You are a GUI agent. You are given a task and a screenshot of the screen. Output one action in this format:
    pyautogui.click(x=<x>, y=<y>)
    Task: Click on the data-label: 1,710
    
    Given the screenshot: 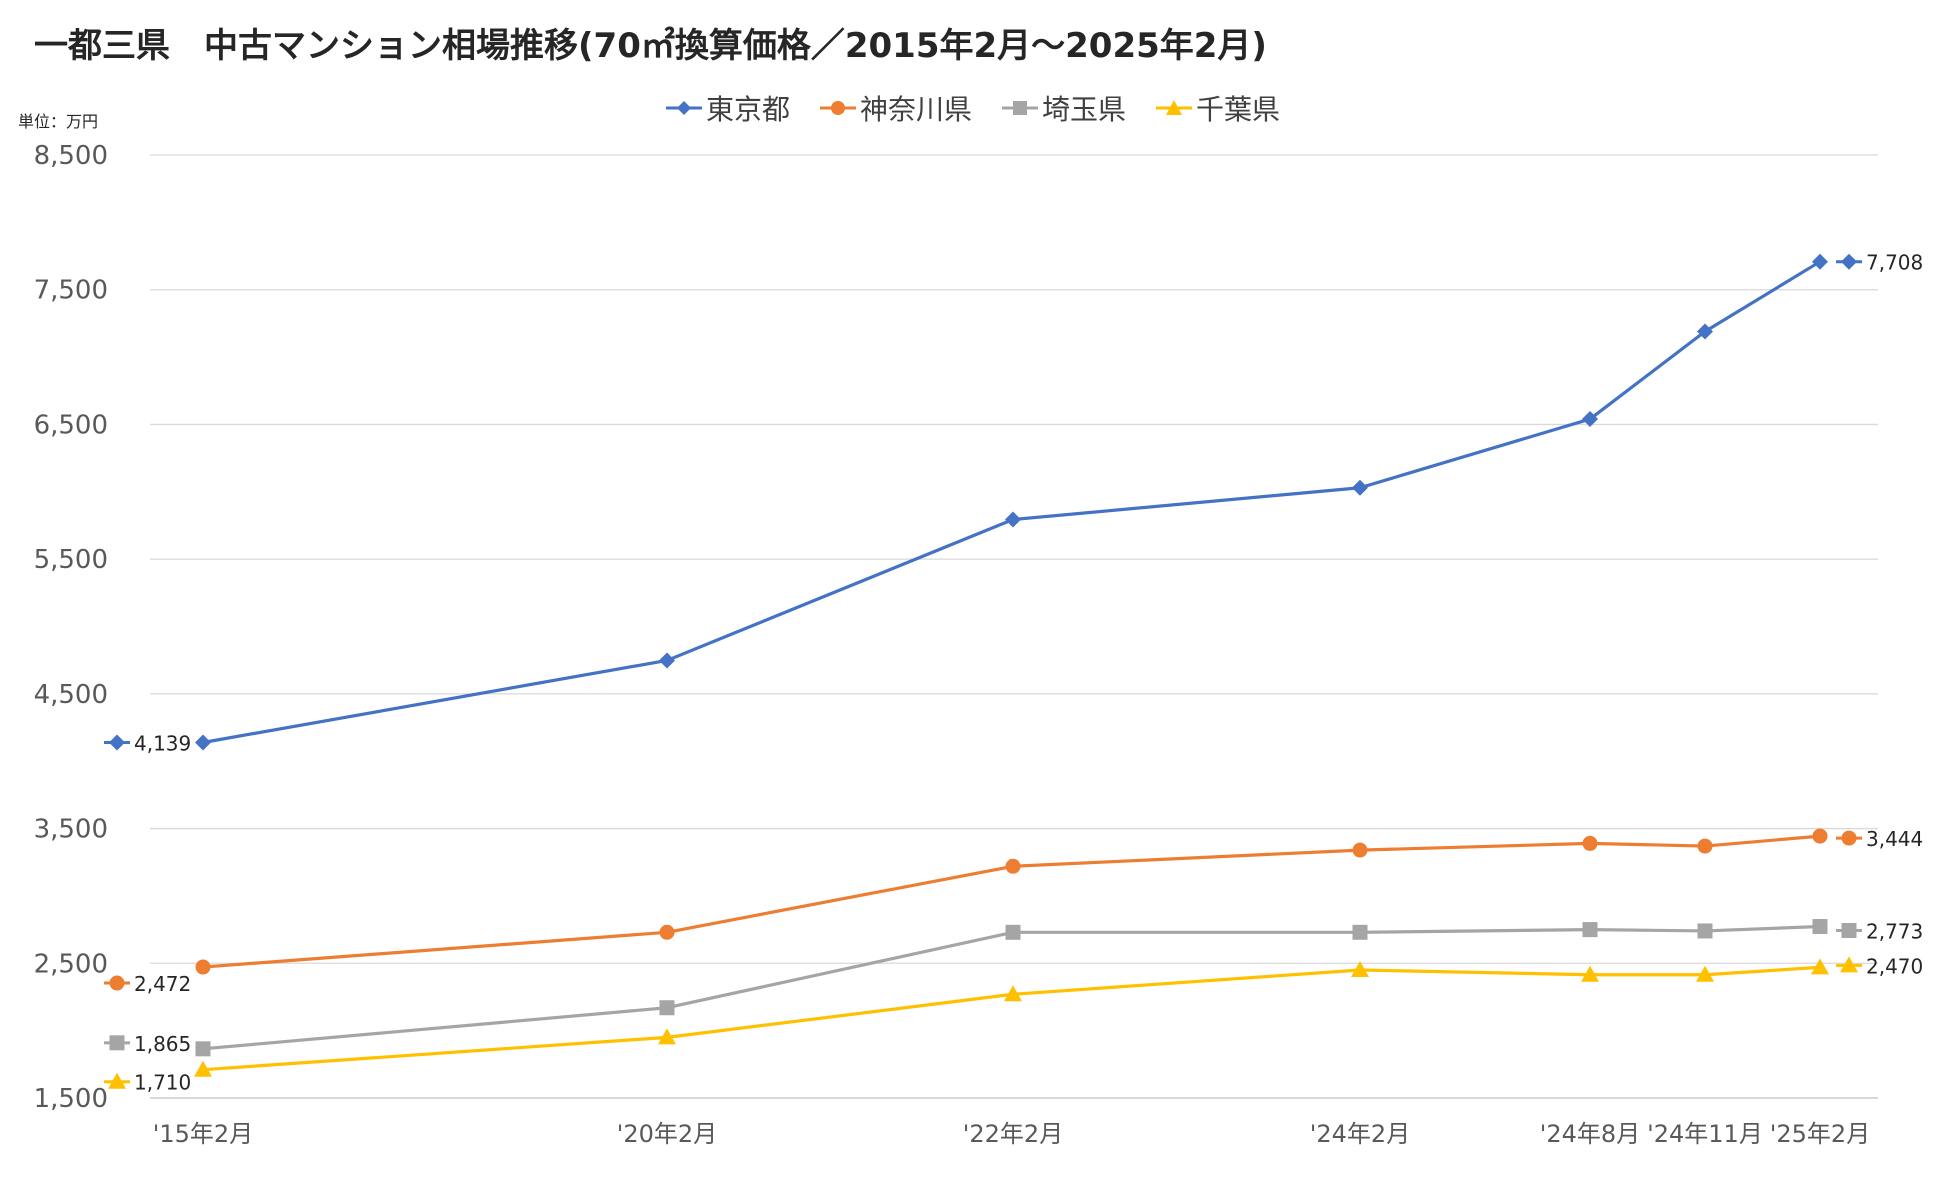 What is the action you would take?
    pyautogui.click(x=162, y=1083)
    